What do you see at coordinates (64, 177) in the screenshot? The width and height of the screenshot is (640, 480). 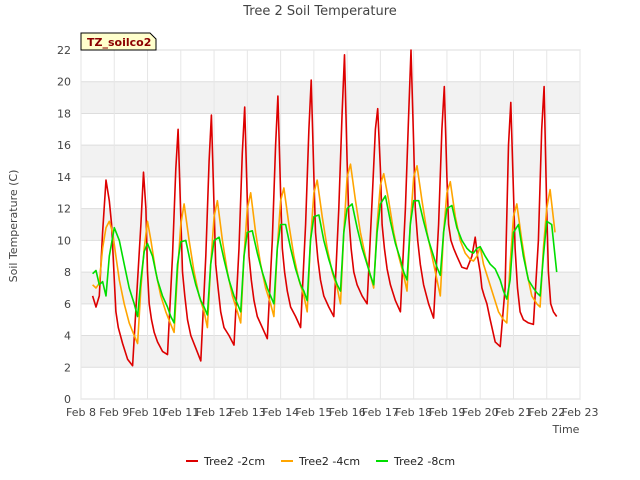 I see `y-tick-label: 14` at bounding box center [64, 177].